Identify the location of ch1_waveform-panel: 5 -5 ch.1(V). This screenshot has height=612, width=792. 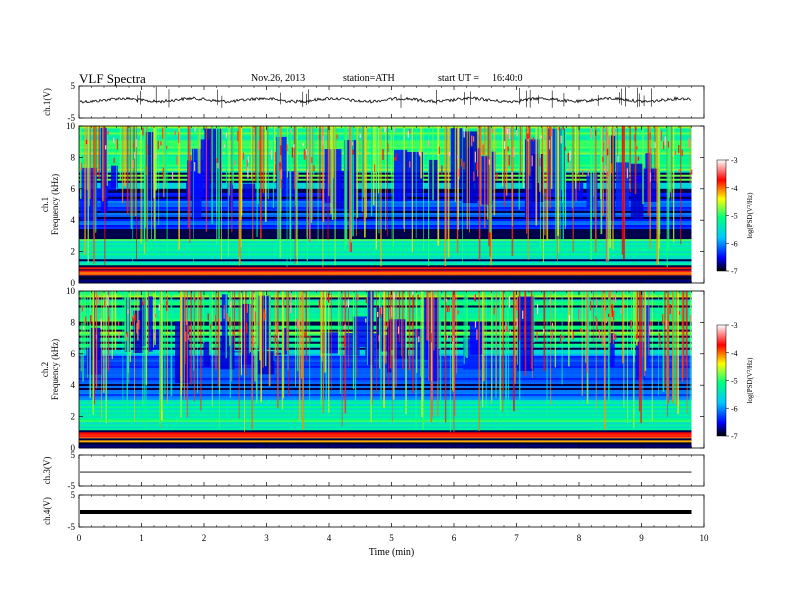
(373, 102).